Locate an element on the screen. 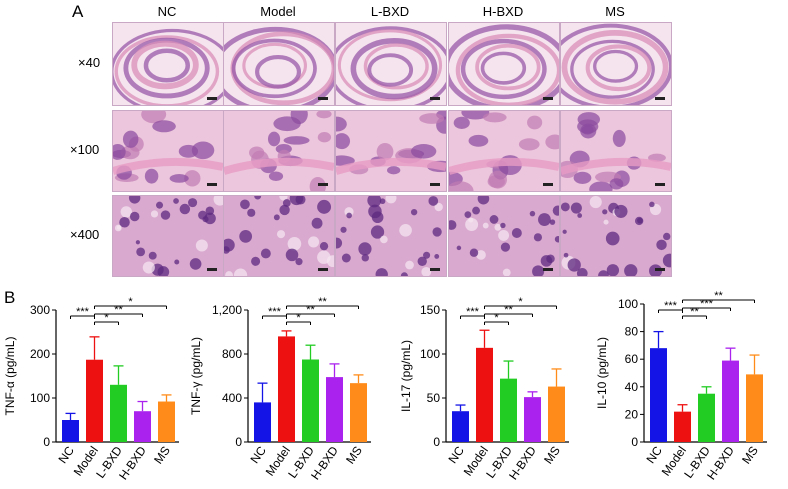 This screenshot has height=489, width=788. chart-1-tick-label-3: 300 is located at coordinates (40, 310).